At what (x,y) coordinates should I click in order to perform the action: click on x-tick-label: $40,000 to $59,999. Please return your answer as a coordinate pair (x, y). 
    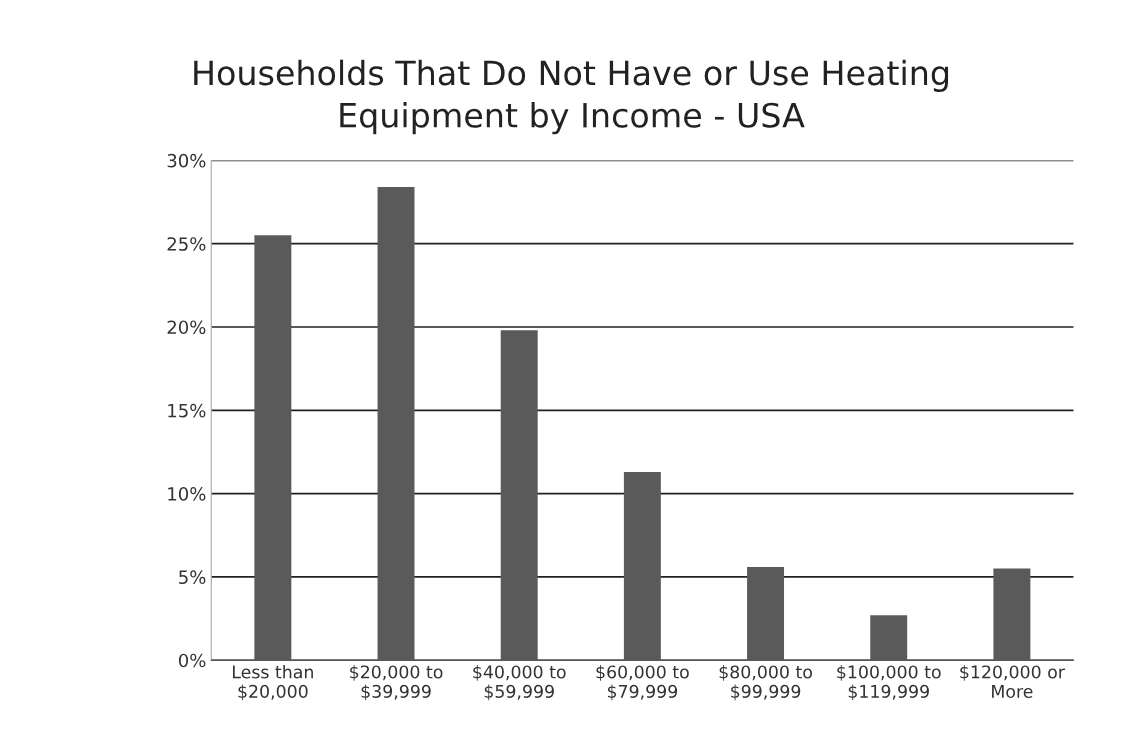
    Looking at the image, I should click on (519, 683).